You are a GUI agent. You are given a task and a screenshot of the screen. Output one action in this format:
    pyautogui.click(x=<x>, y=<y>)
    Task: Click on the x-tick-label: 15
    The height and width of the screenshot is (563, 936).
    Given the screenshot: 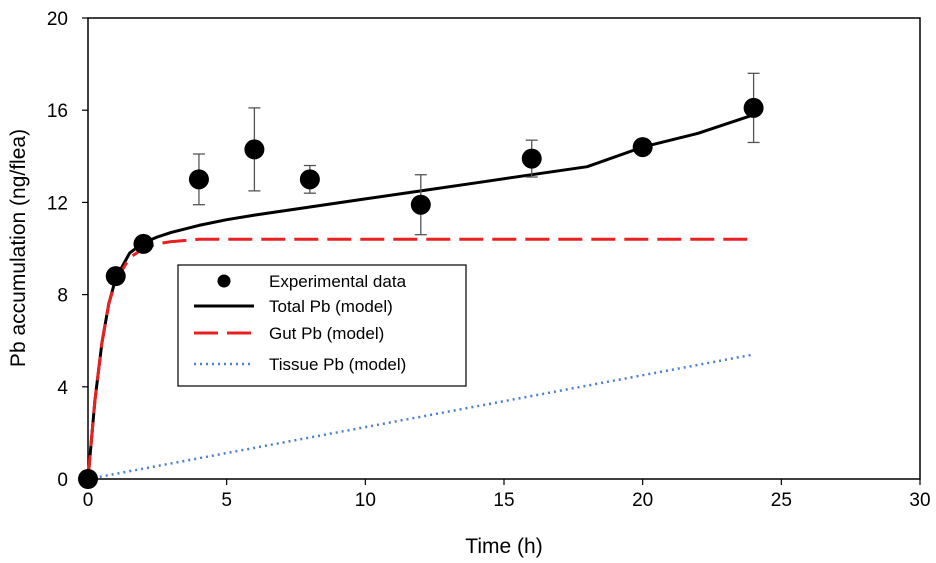 What is the action you would take?
    pyautogui.click(x=503, y=500)
    